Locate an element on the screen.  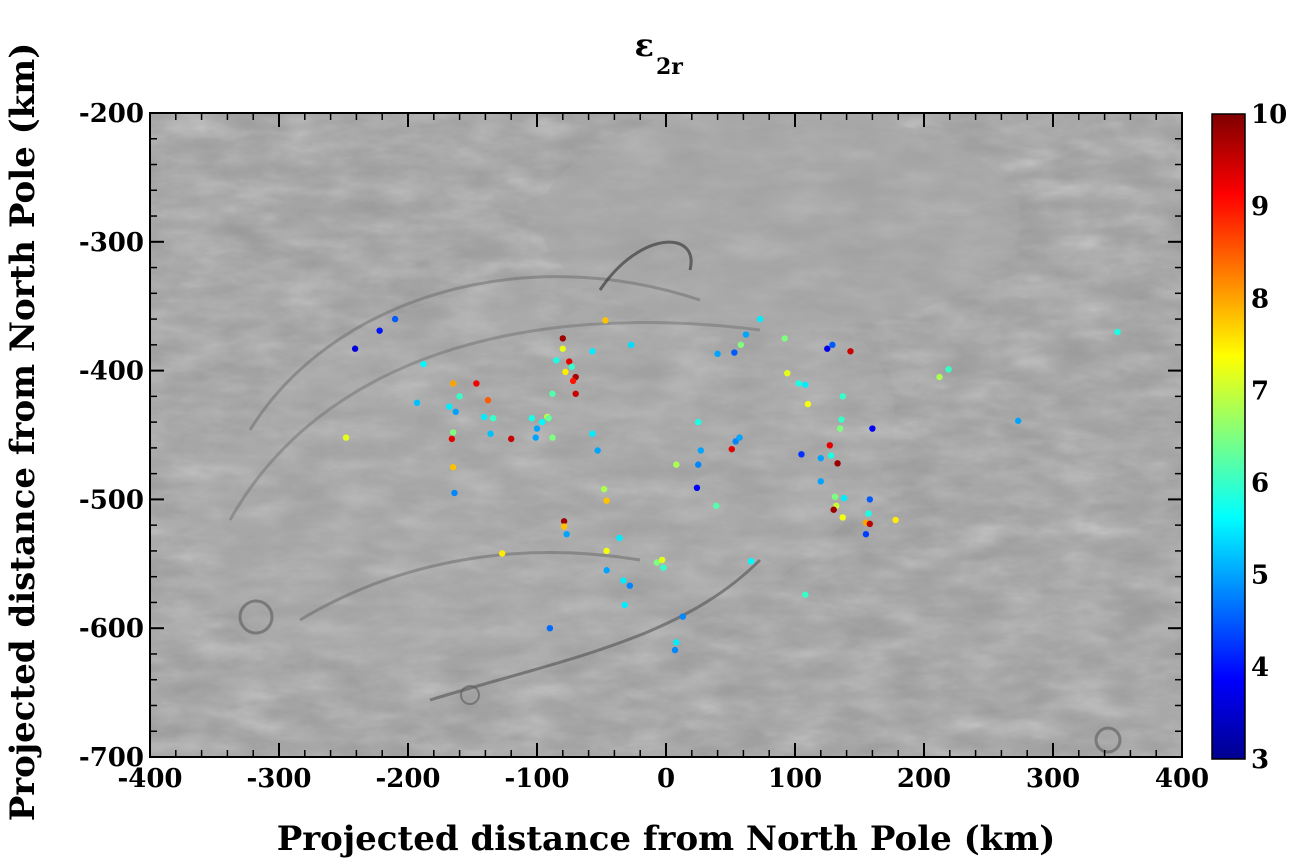
x-tick-label-2: -200 is located at coordinates (407, 779).